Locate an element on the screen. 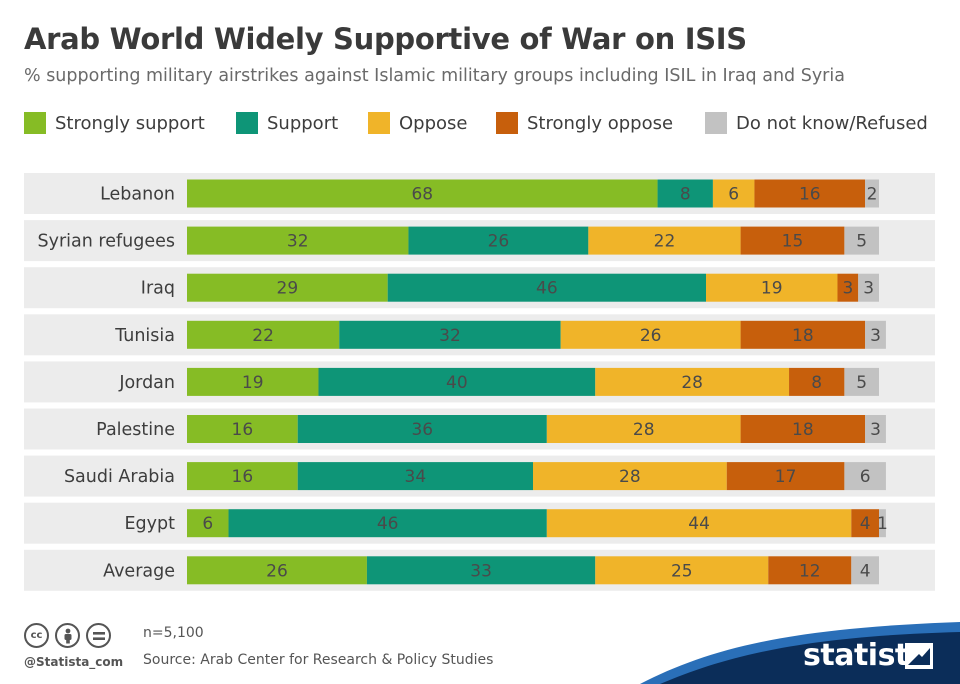 This screenshot has height=684, width=960. bar-egypt-oppose is located at coordinates (699, 523).